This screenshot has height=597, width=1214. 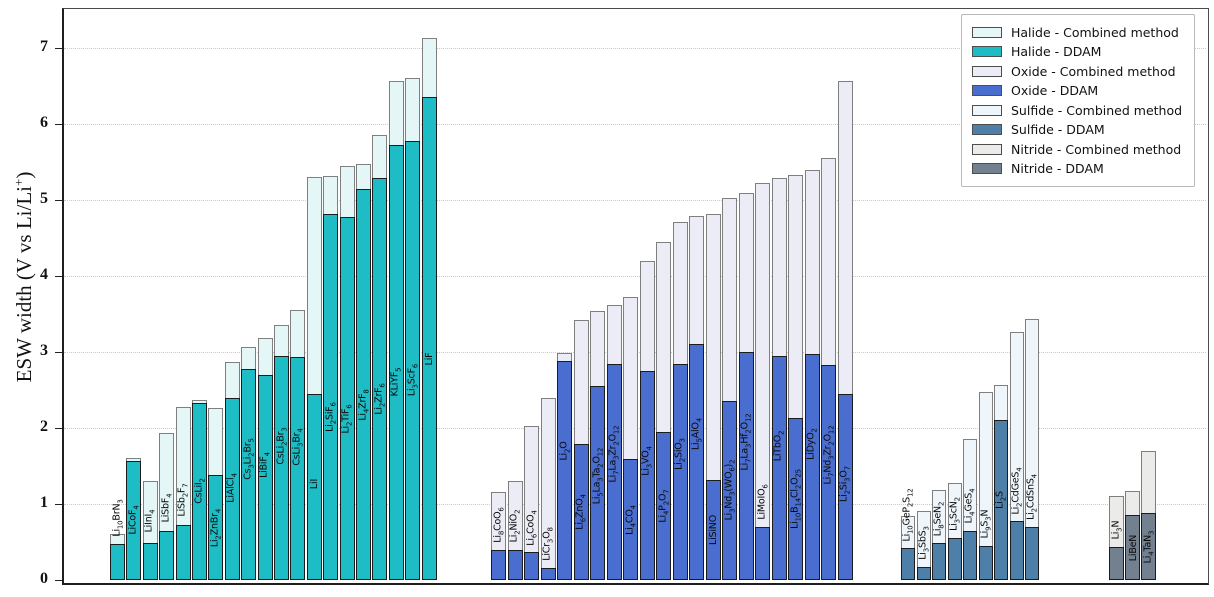 I want to click on bar-ddam-Li3ScF6, so click(x=413, y=360).